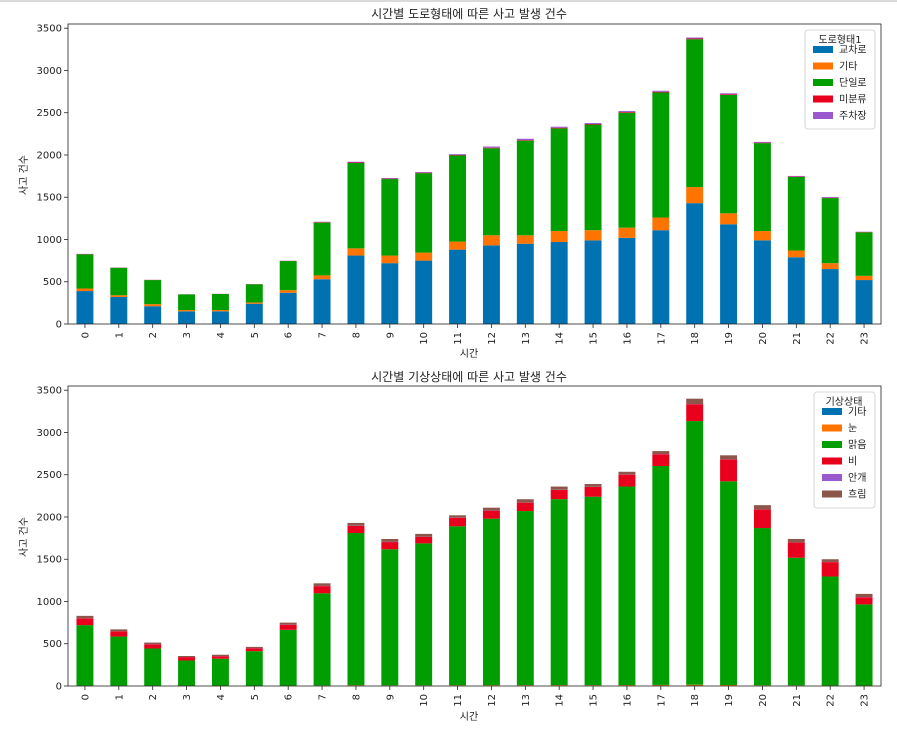 The image size is (897, 734). What do you see at coordinates (852, 462) in the screenshot?
I see `legend-label: 비` at bounding box center [852, 462].